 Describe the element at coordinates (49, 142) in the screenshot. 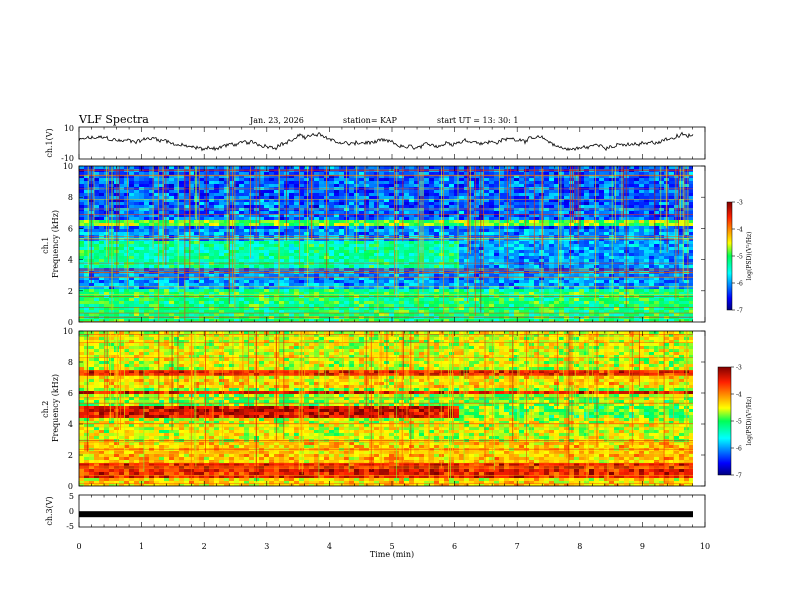

I see `ch1-waveform-ylabel: ch.1(V)` at that location.